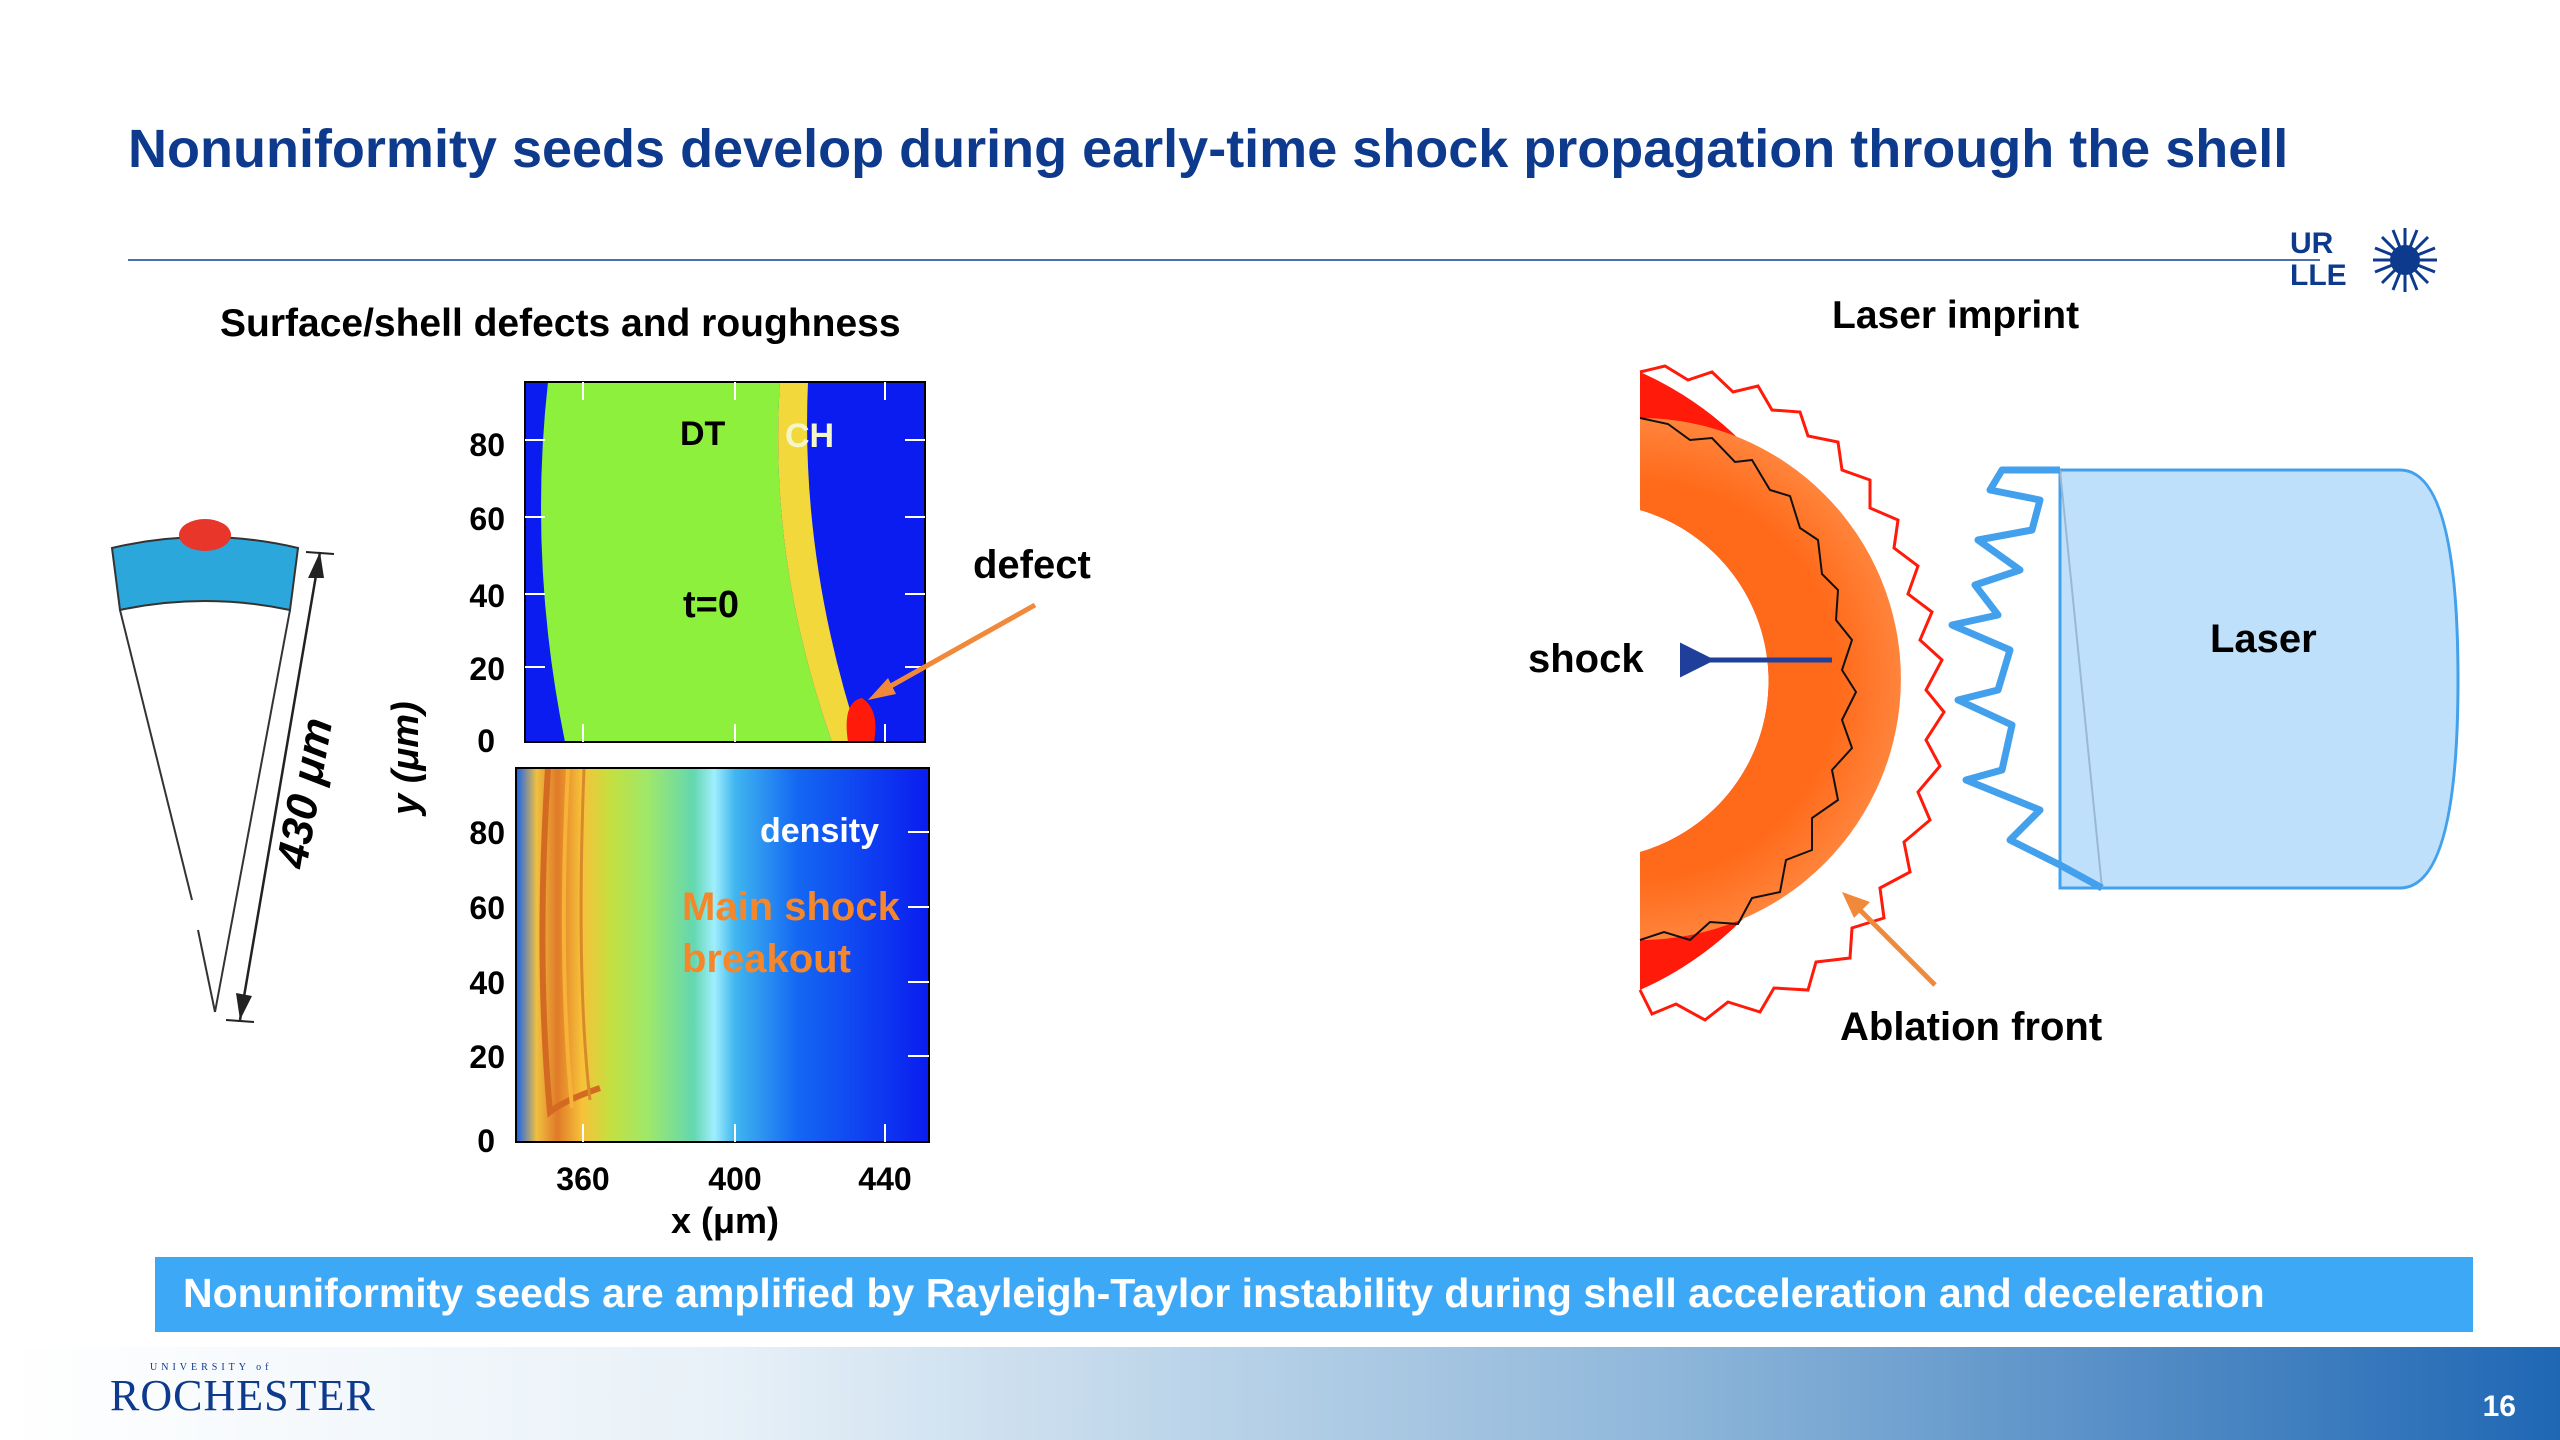  What do you see at coordinates (2318, 275) in the screenshot?
I see `lle-logo-line2: LLE` at bounding box center [2318, 275].